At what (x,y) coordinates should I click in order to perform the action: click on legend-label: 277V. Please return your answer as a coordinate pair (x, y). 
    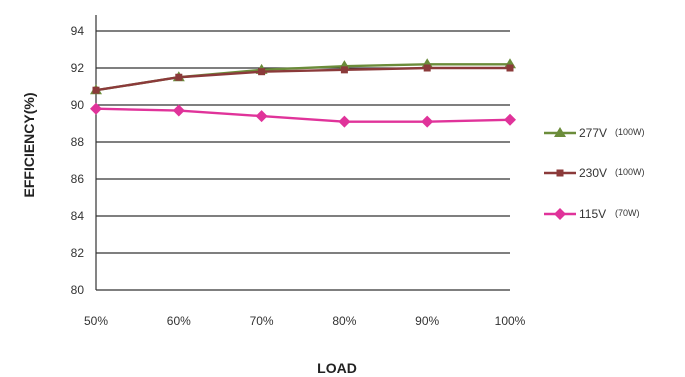
    Looking at the image, I should click on (593, 133).